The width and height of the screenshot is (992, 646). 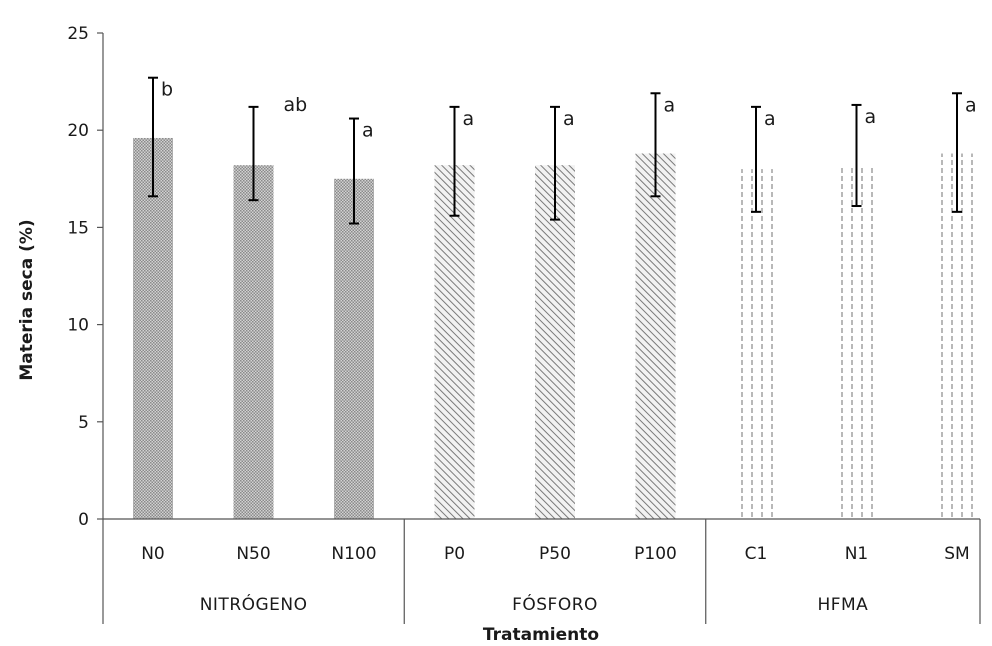 What do you see at coordinates (655, 336) in the screenshot?
I see `bar-p100` at bounding box center [655, 336].